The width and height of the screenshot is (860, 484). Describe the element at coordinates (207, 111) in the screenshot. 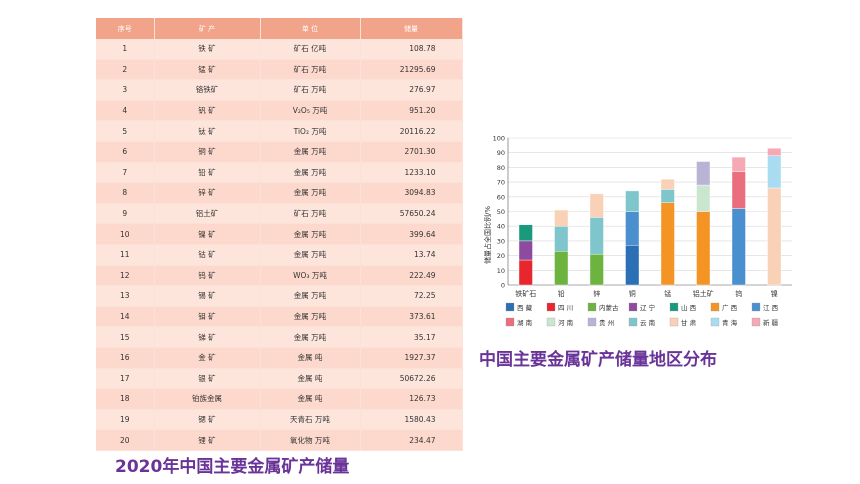

I see `cell-mineral: 钒 矿` at that location.